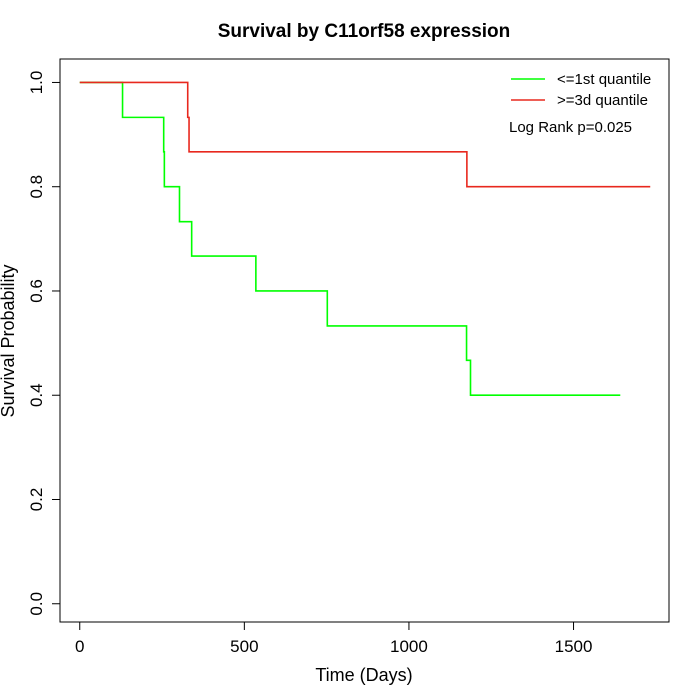 The height and width of the screenshot is (700, 700). What do you see at coordinates (36, 187) in the screenshot?
I see `y-tick-label: 0.8` at bounding box center [36, 187].